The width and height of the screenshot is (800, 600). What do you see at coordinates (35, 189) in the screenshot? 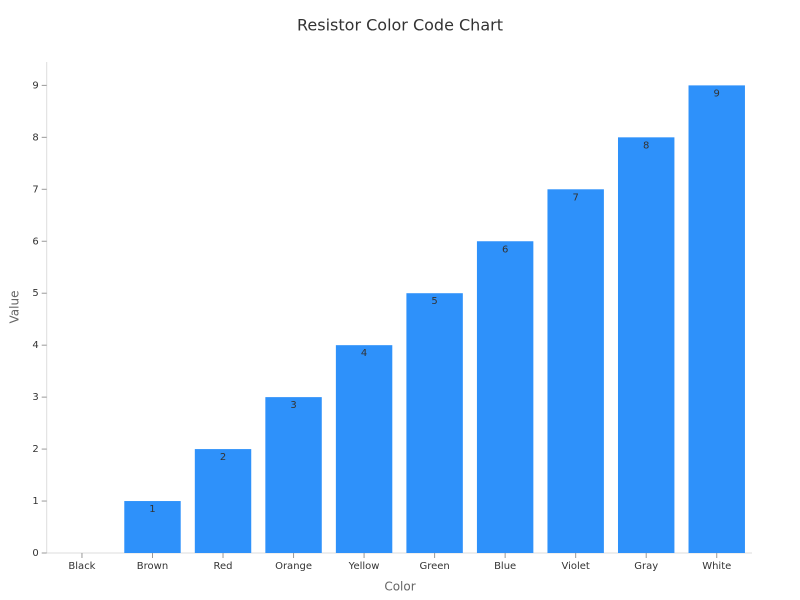
I see `y-tick-label: 7` at bounding box center [35, 189].